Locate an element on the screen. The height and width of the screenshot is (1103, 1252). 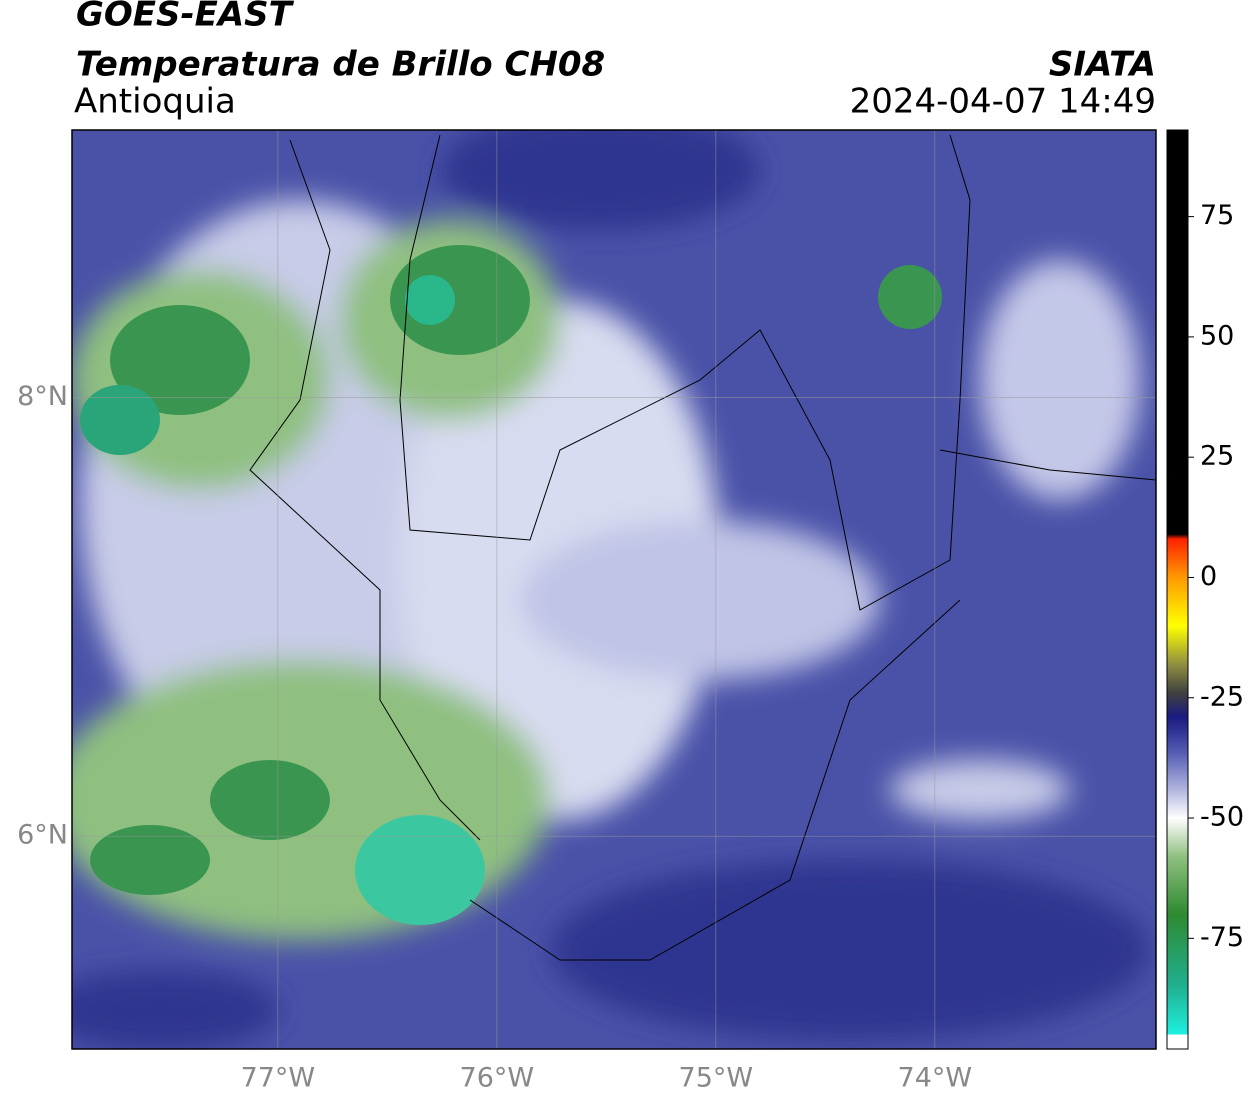
y-tick-label: 6°N is located at coordinates (42, 835).